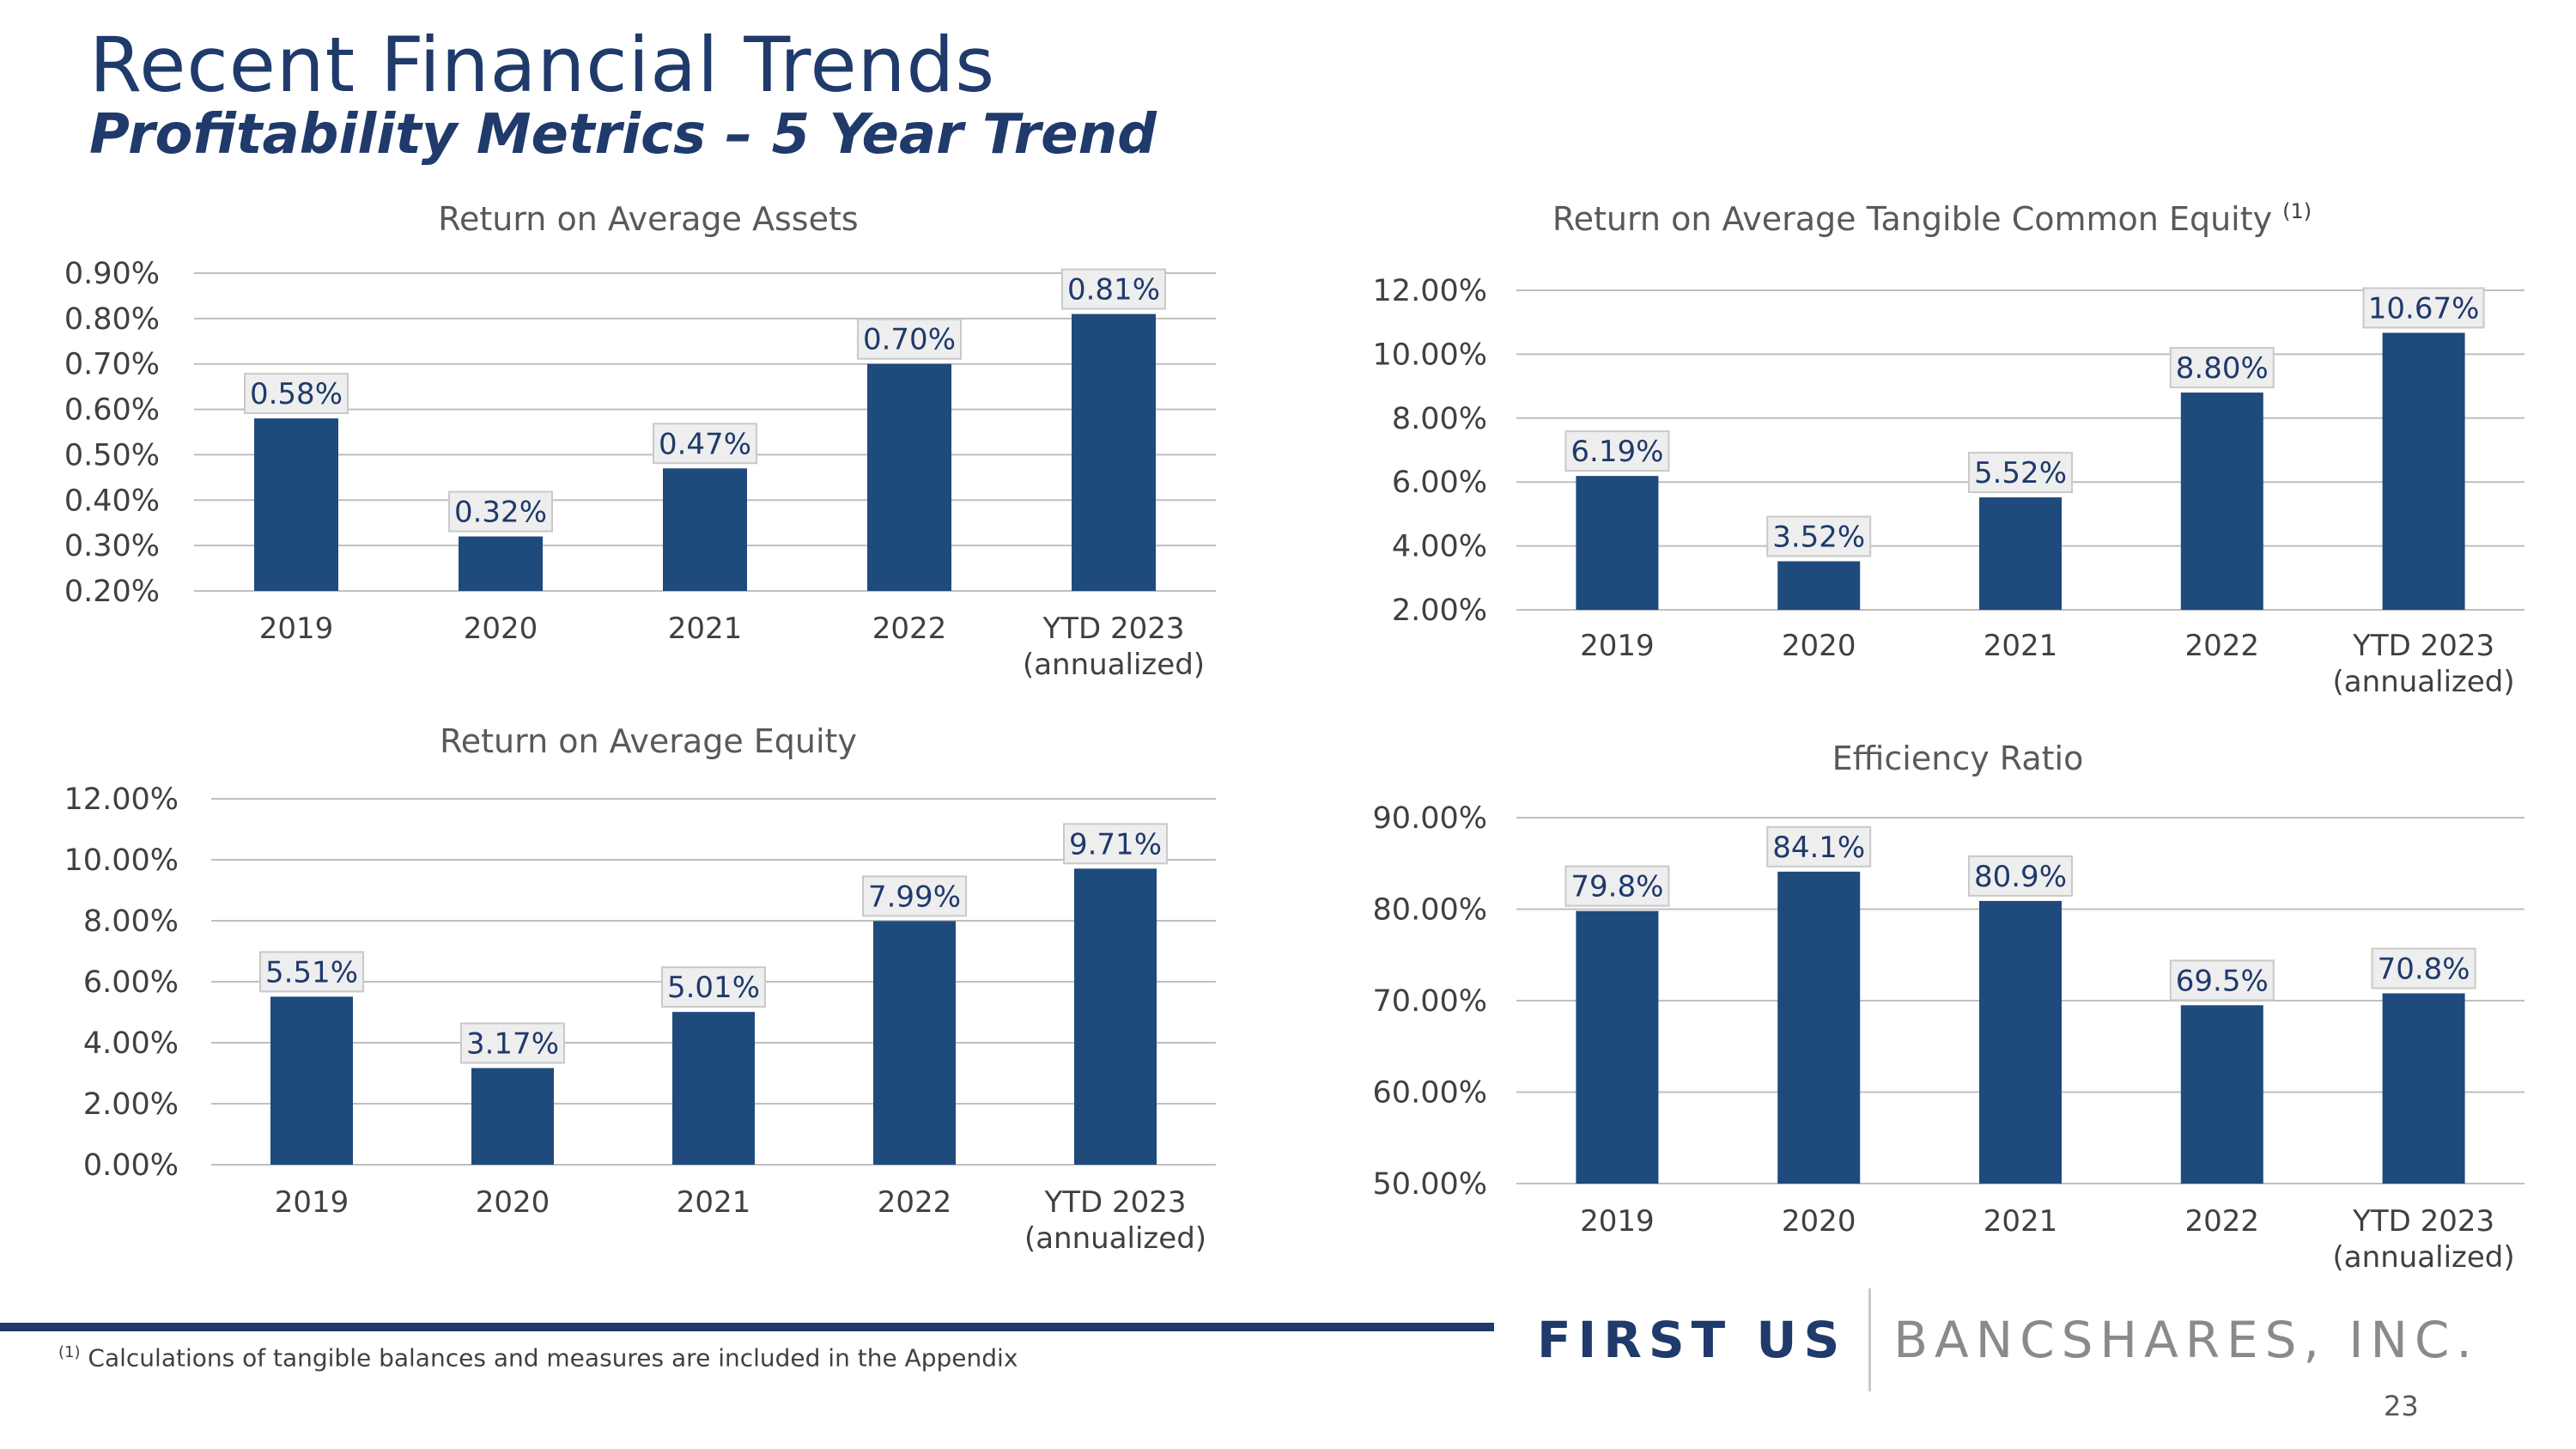  What do you see at coordinates (915, 1202) in the screenshot?
I see `roae-category-label: 2022` at bounding box center [915, 1202].